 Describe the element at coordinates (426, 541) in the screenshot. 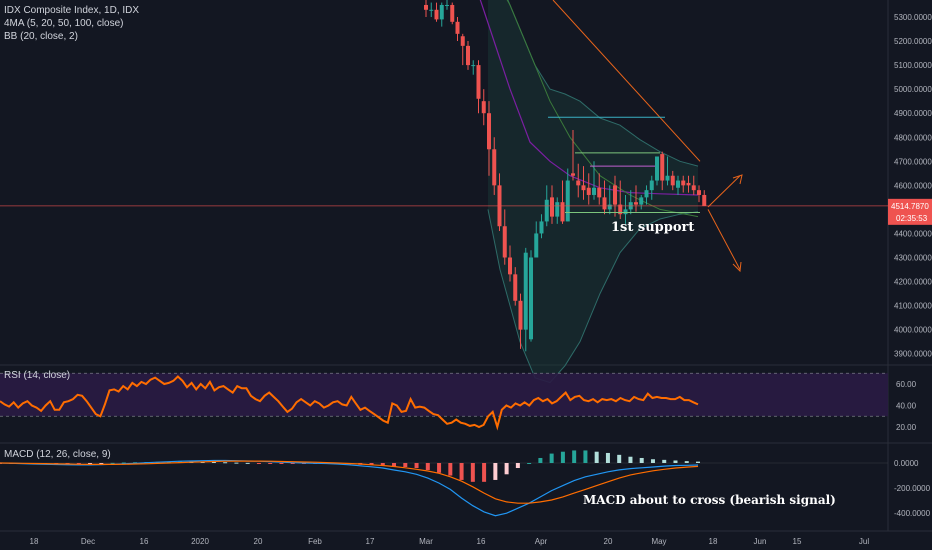

I see `time-tick-label: Mar` at that location.